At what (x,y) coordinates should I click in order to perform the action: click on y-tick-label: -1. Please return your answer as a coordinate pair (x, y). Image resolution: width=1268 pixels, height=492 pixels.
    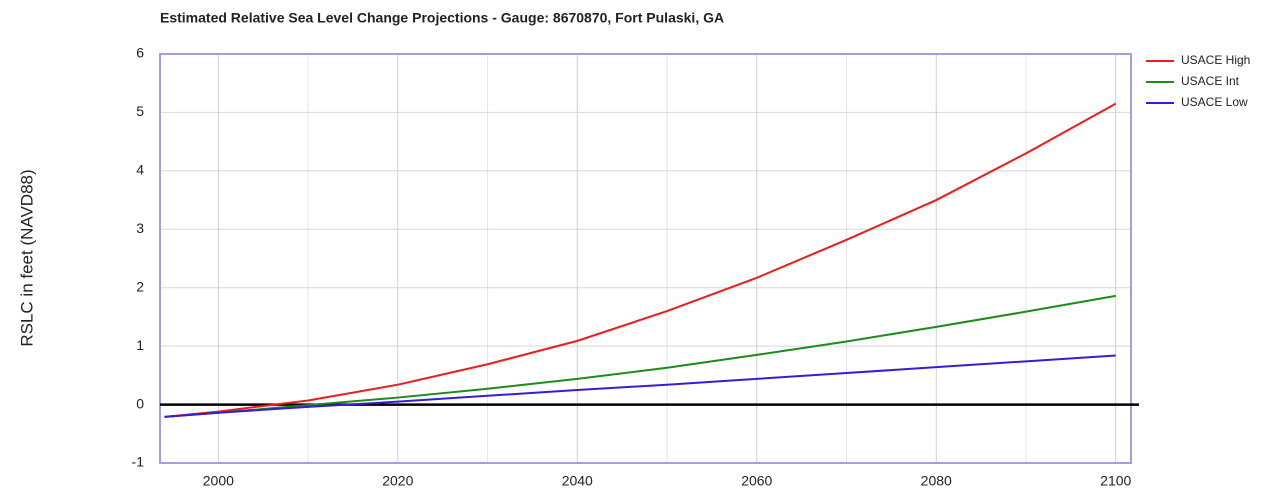
    Looking at the image, I should click on (138, 462).